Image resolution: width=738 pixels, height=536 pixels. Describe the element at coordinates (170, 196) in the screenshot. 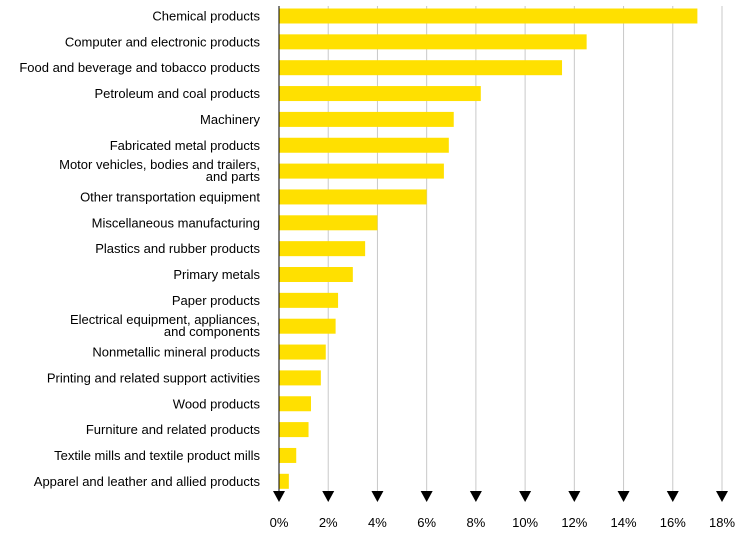

I see `category-label: Other transportation equipment` at that location.